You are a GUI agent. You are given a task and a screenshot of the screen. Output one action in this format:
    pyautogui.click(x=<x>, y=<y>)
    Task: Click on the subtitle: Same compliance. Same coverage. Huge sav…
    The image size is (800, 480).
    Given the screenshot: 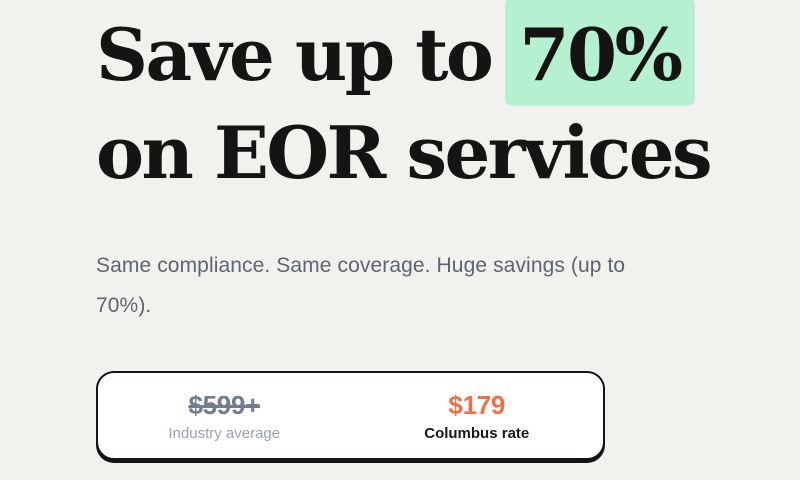 What is the action you would take?
    pyautogui.click(x=361, y=285)
    